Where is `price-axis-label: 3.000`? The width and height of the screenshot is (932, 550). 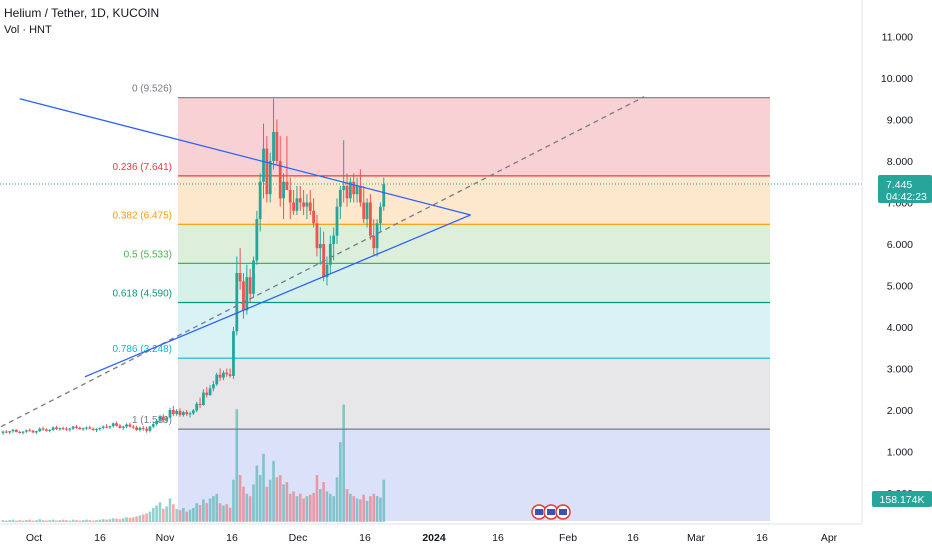 price-axis-label: 3.000 is located at coordinates (900, 370).